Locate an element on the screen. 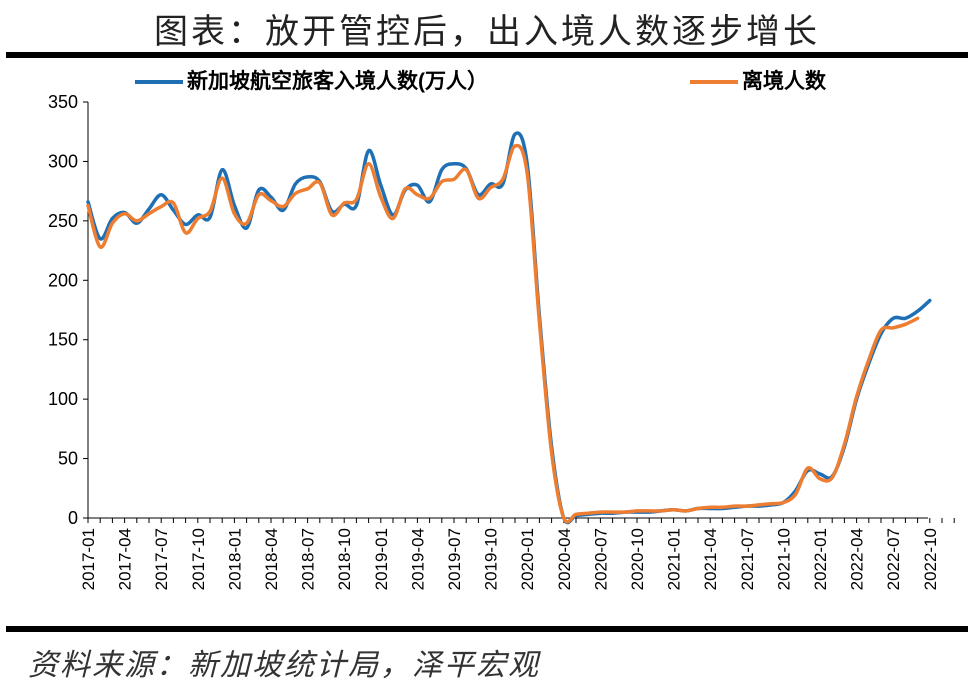 This screenshot has width=974, height=690. y-tick-label: 350 is located at coordinates (63, 102).